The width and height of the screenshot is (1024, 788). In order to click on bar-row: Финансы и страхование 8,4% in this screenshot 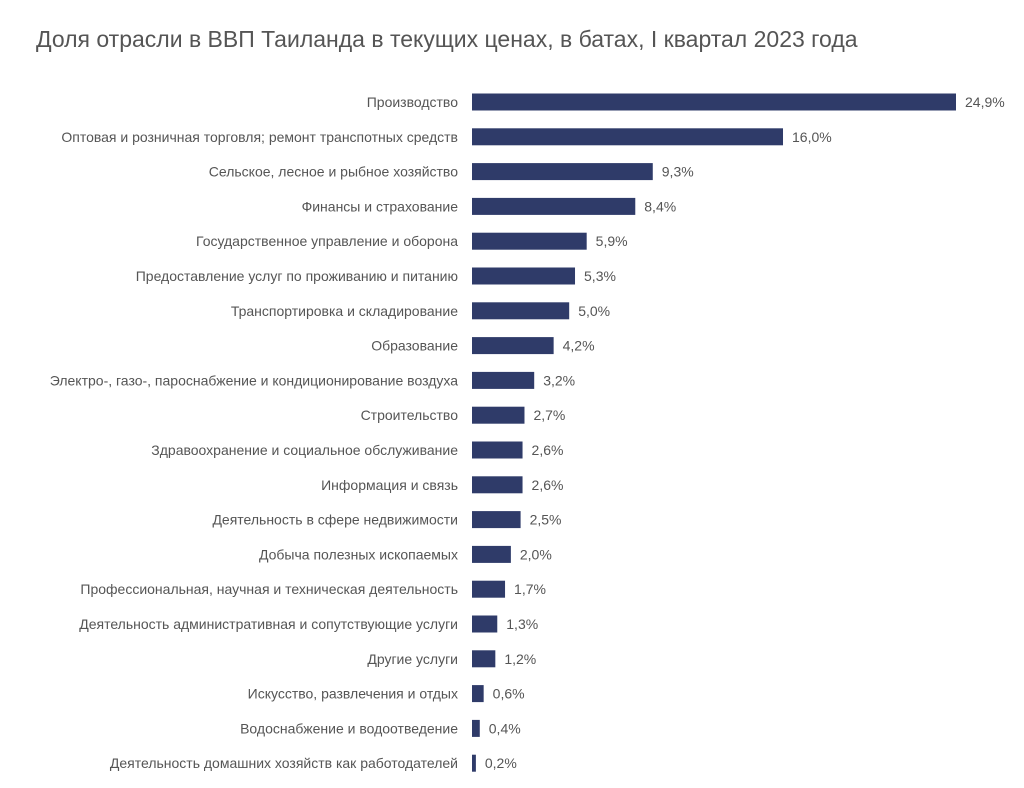, I will do `click(489, 206)`.